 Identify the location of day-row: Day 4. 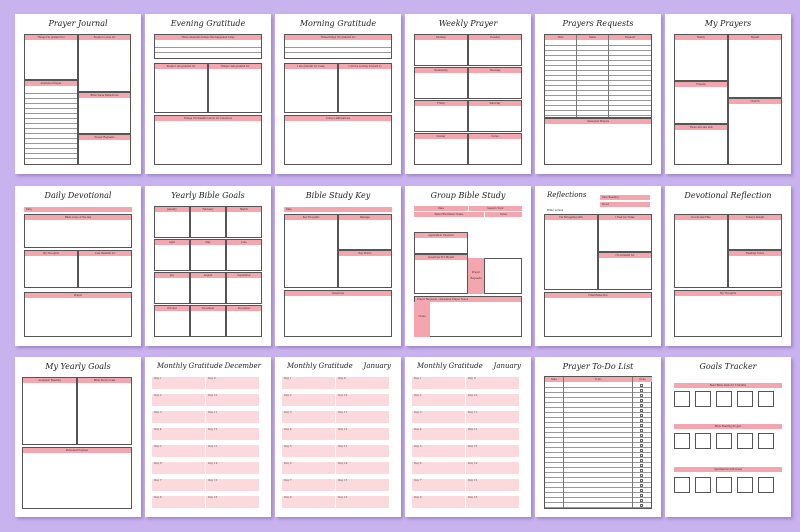
(178, 434).